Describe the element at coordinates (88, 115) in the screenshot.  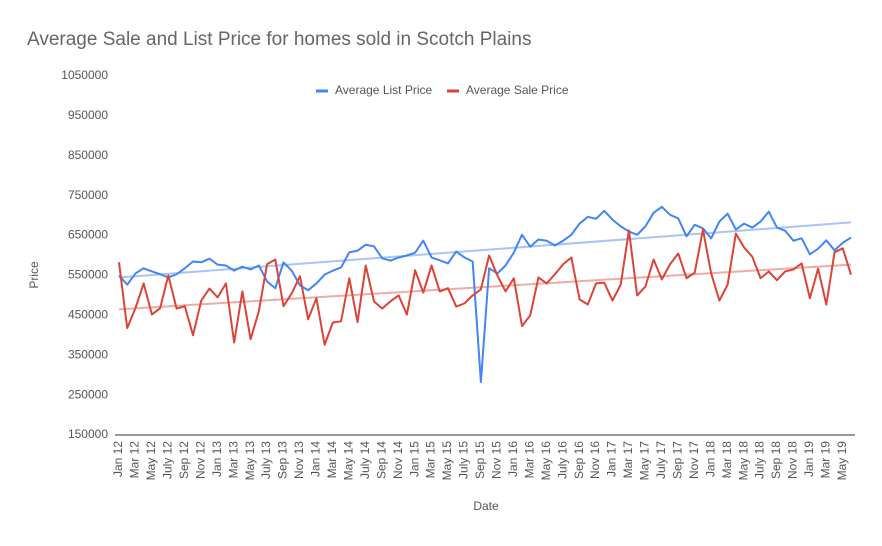
I see `y-tick-label: 950000` at that location.